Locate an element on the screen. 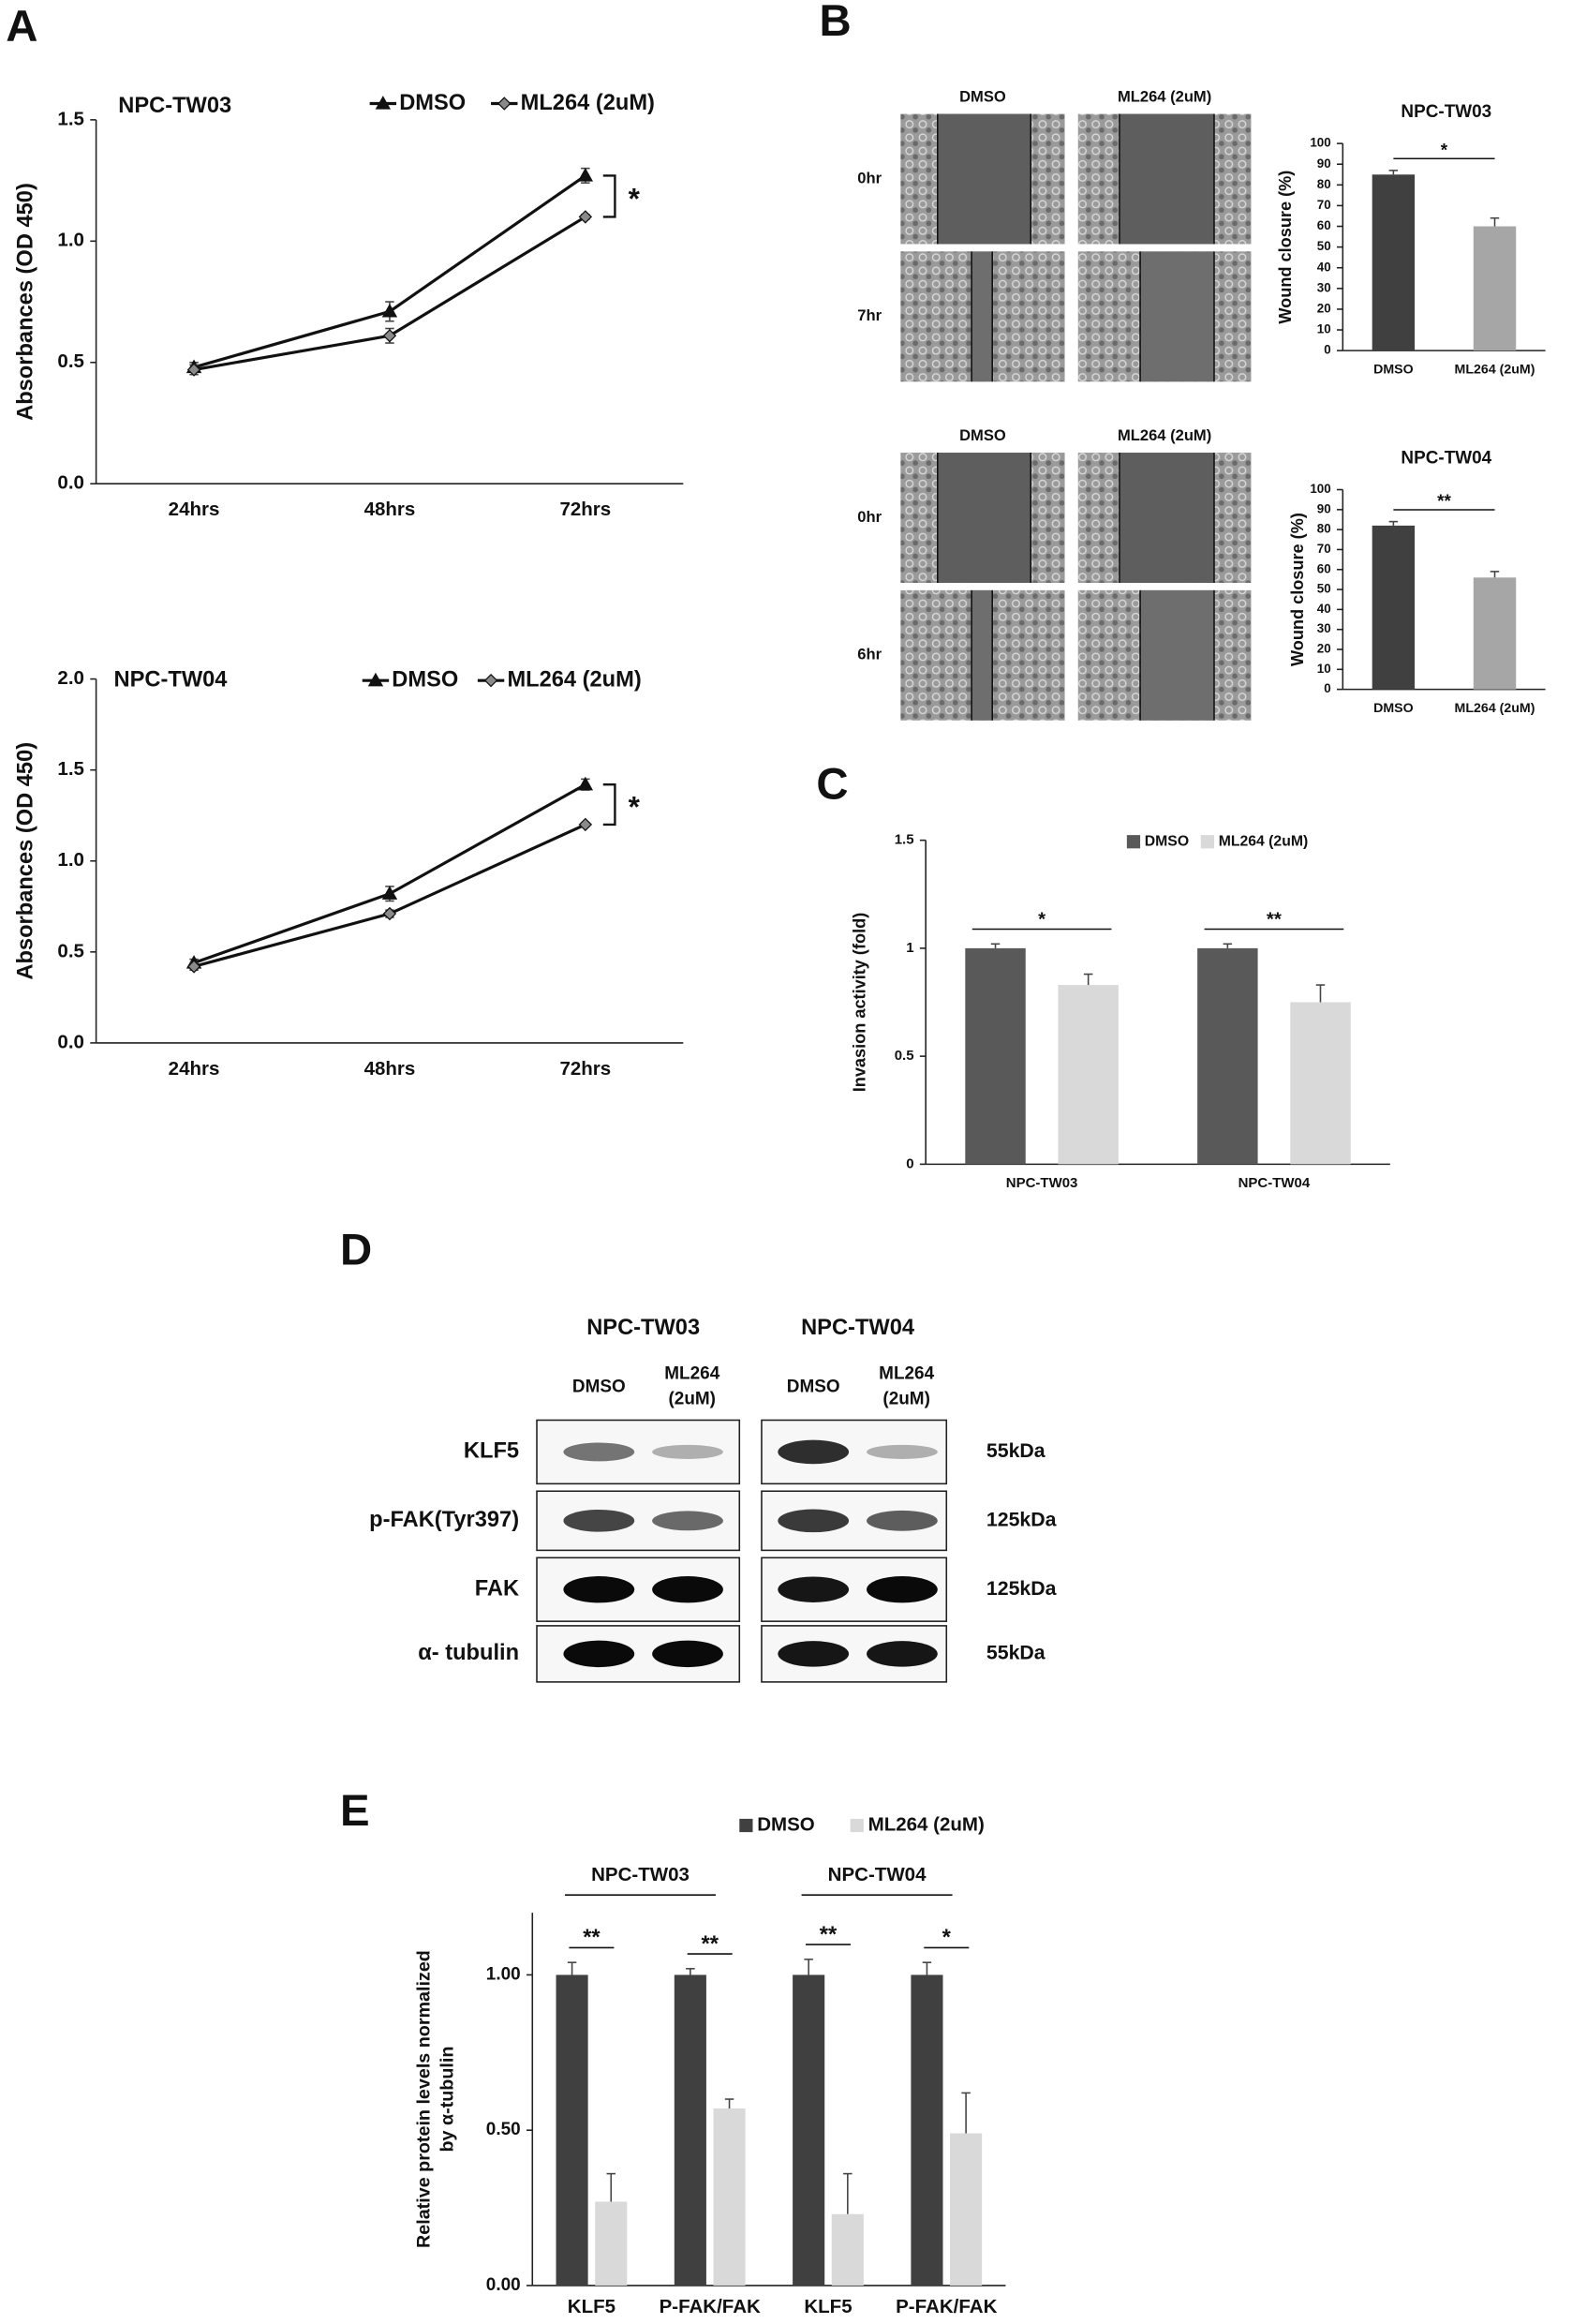  chart-title: NPC-TW03 is located at coordinates (174, 106).